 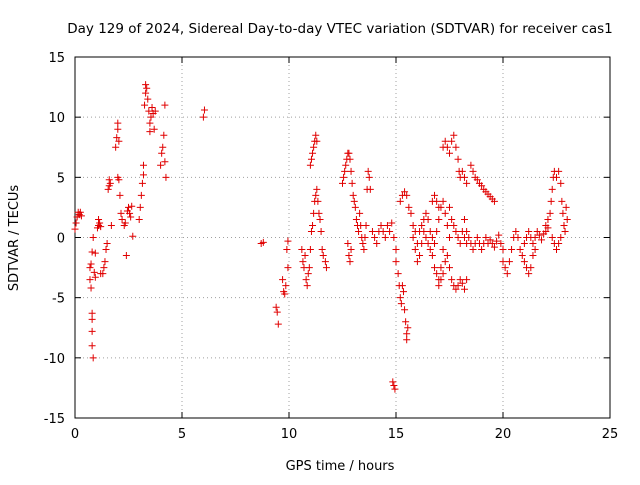 I want to click on x-tick-label: 5, so click(x=182, y=434).